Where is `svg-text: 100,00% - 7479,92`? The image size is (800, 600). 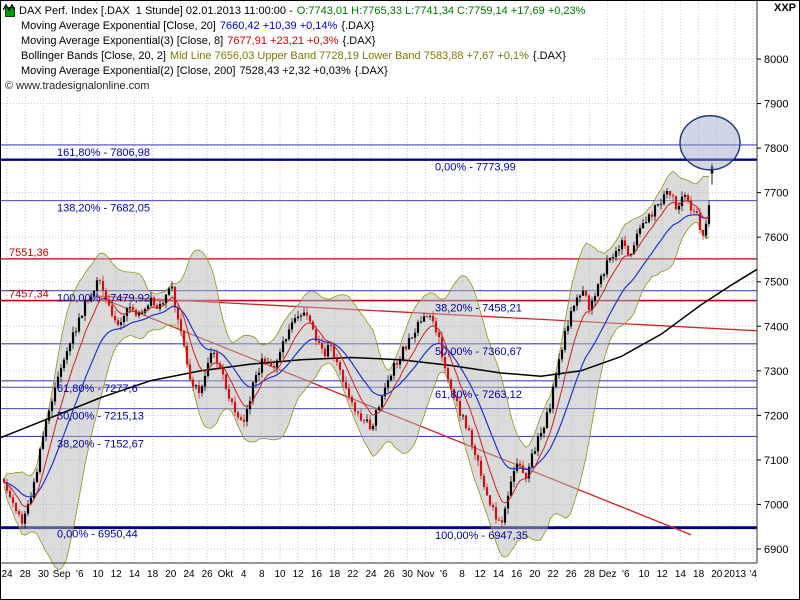 svg-text: 100,00% - 7479,92 is located at coordinates (103, 299).